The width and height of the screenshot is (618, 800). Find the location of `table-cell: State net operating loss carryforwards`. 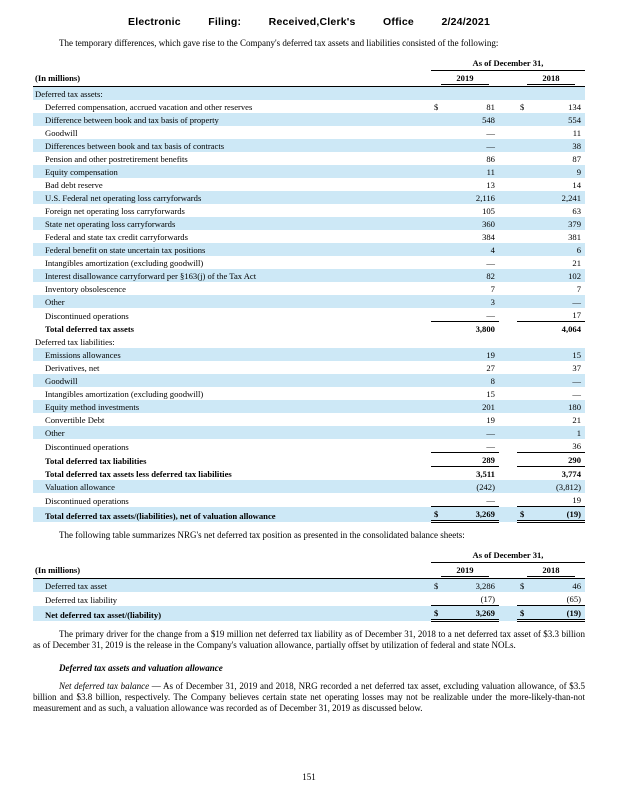

table-cell: State net operating loss carryforwards is located at coordinates (110, 224).